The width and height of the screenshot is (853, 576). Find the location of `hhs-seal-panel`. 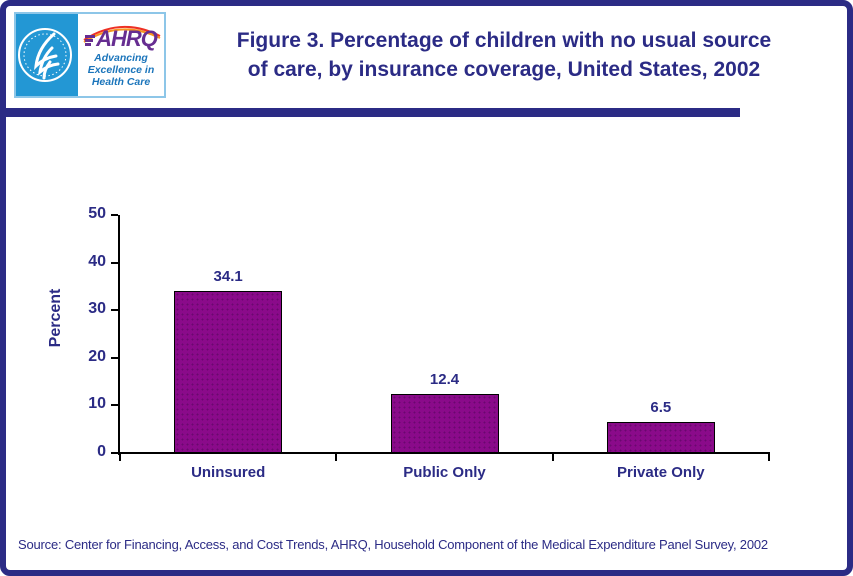

hhs-seal-panel is located at coordinates (47, 55).